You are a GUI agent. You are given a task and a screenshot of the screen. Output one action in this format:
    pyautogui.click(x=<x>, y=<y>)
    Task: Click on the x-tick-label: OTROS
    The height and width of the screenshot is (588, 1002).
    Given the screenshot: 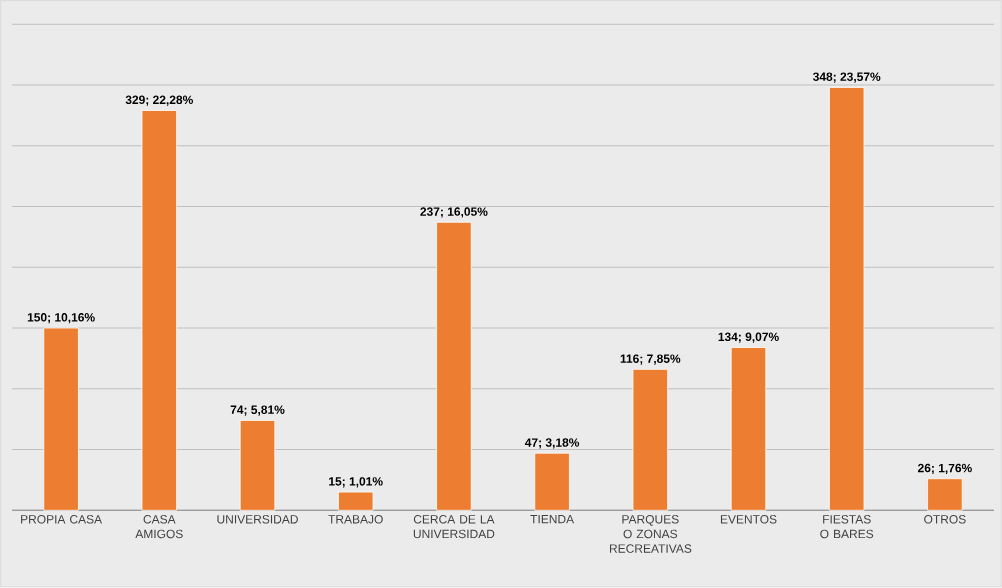 What is the action you would take?
    pyautogui.click(x=945, y=519)
    